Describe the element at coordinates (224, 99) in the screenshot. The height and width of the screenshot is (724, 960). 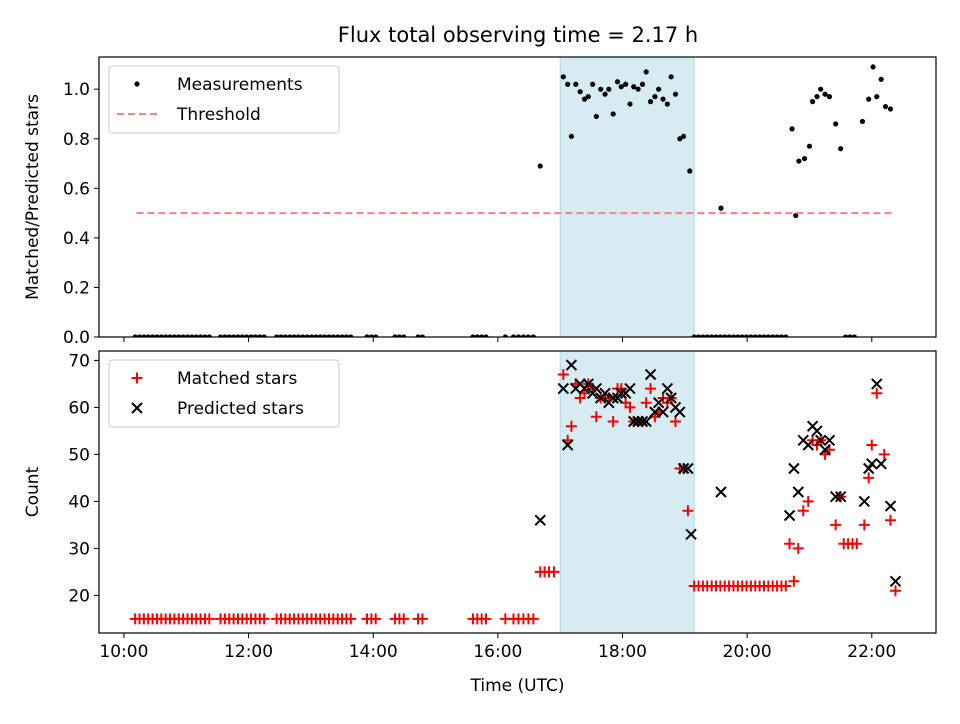
I see `legend: Measurements Threshold` at that location.